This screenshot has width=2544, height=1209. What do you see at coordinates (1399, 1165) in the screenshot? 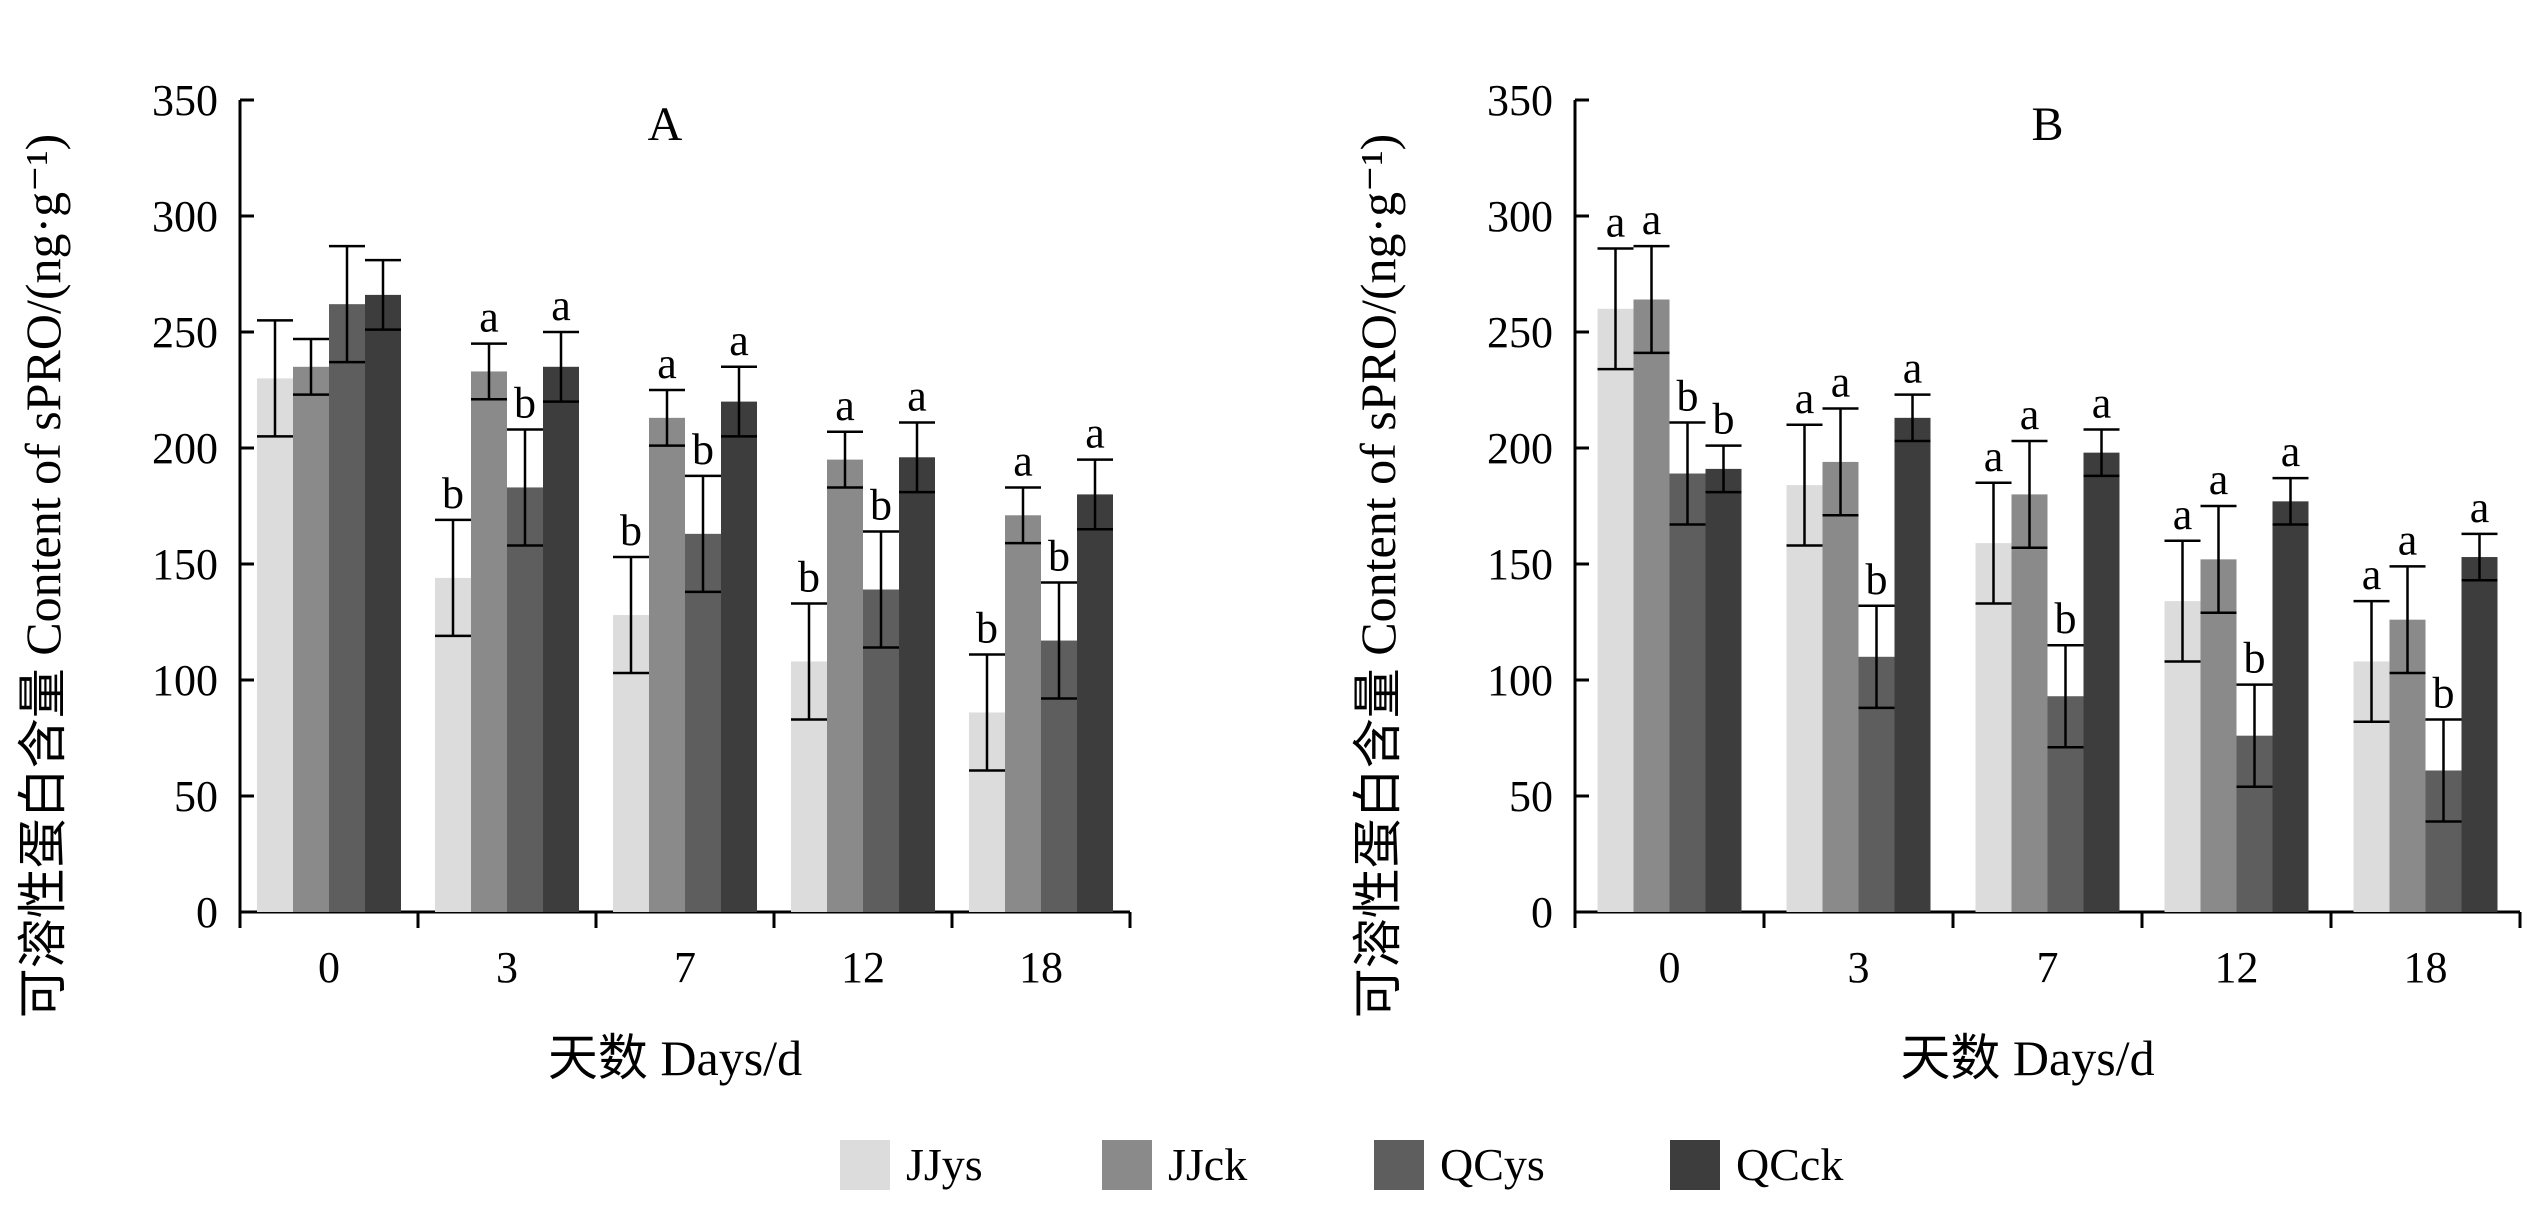
I see `legend-swatch-qcys` at bounding box center [1399, 1165].